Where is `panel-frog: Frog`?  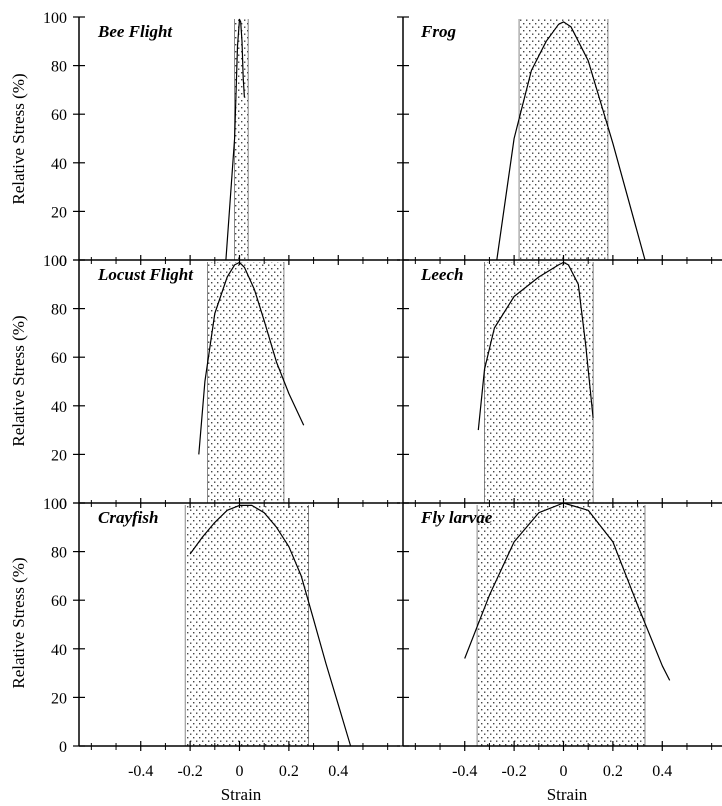
panel-frog: Frog is located at coordinates (559, 140).